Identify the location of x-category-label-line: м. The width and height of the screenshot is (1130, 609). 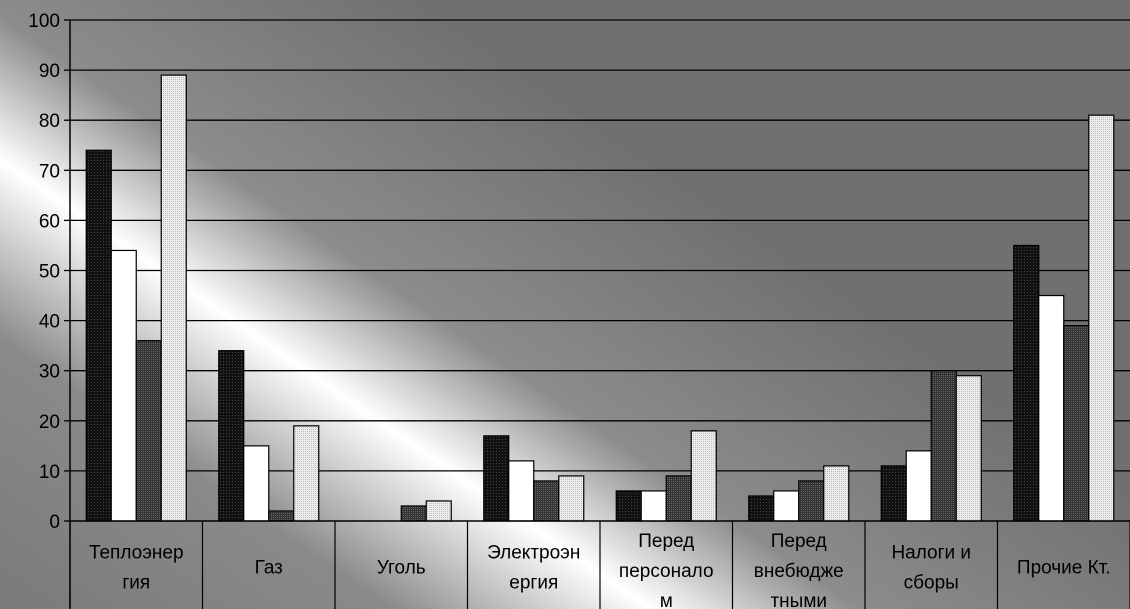
(666, 600).